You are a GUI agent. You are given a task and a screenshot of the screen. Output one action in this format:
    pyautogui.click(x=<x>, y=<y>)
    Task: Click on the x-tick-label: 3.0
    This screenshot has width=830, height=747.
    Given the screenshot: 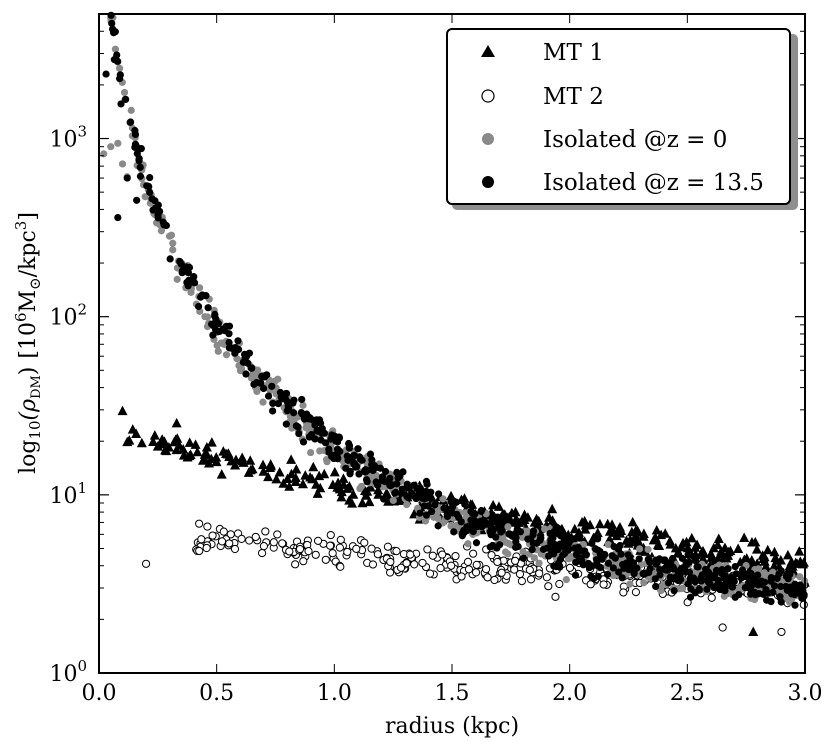 What is the action you would take?
    pyautogui.click(x=805, y=693)
    